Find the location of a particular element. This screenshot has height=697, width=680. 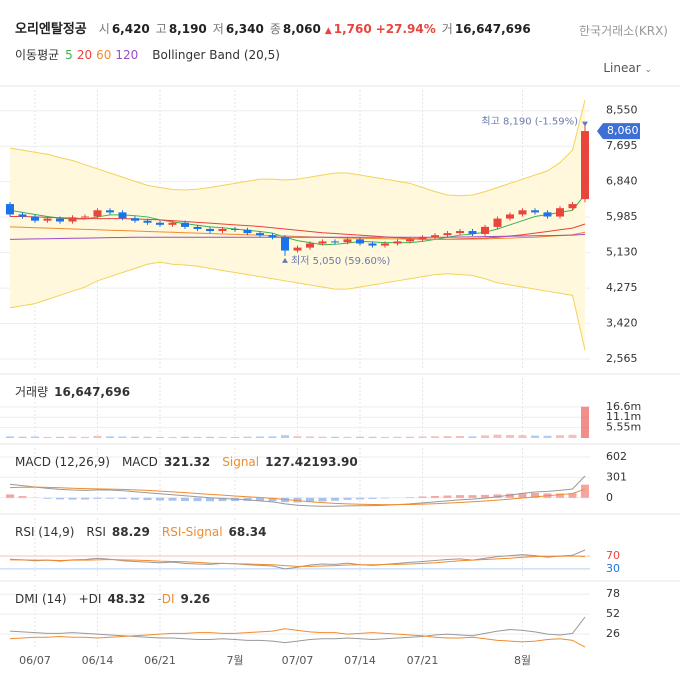

y-tick-label: 7,695 is located at coordinates (622, 145).